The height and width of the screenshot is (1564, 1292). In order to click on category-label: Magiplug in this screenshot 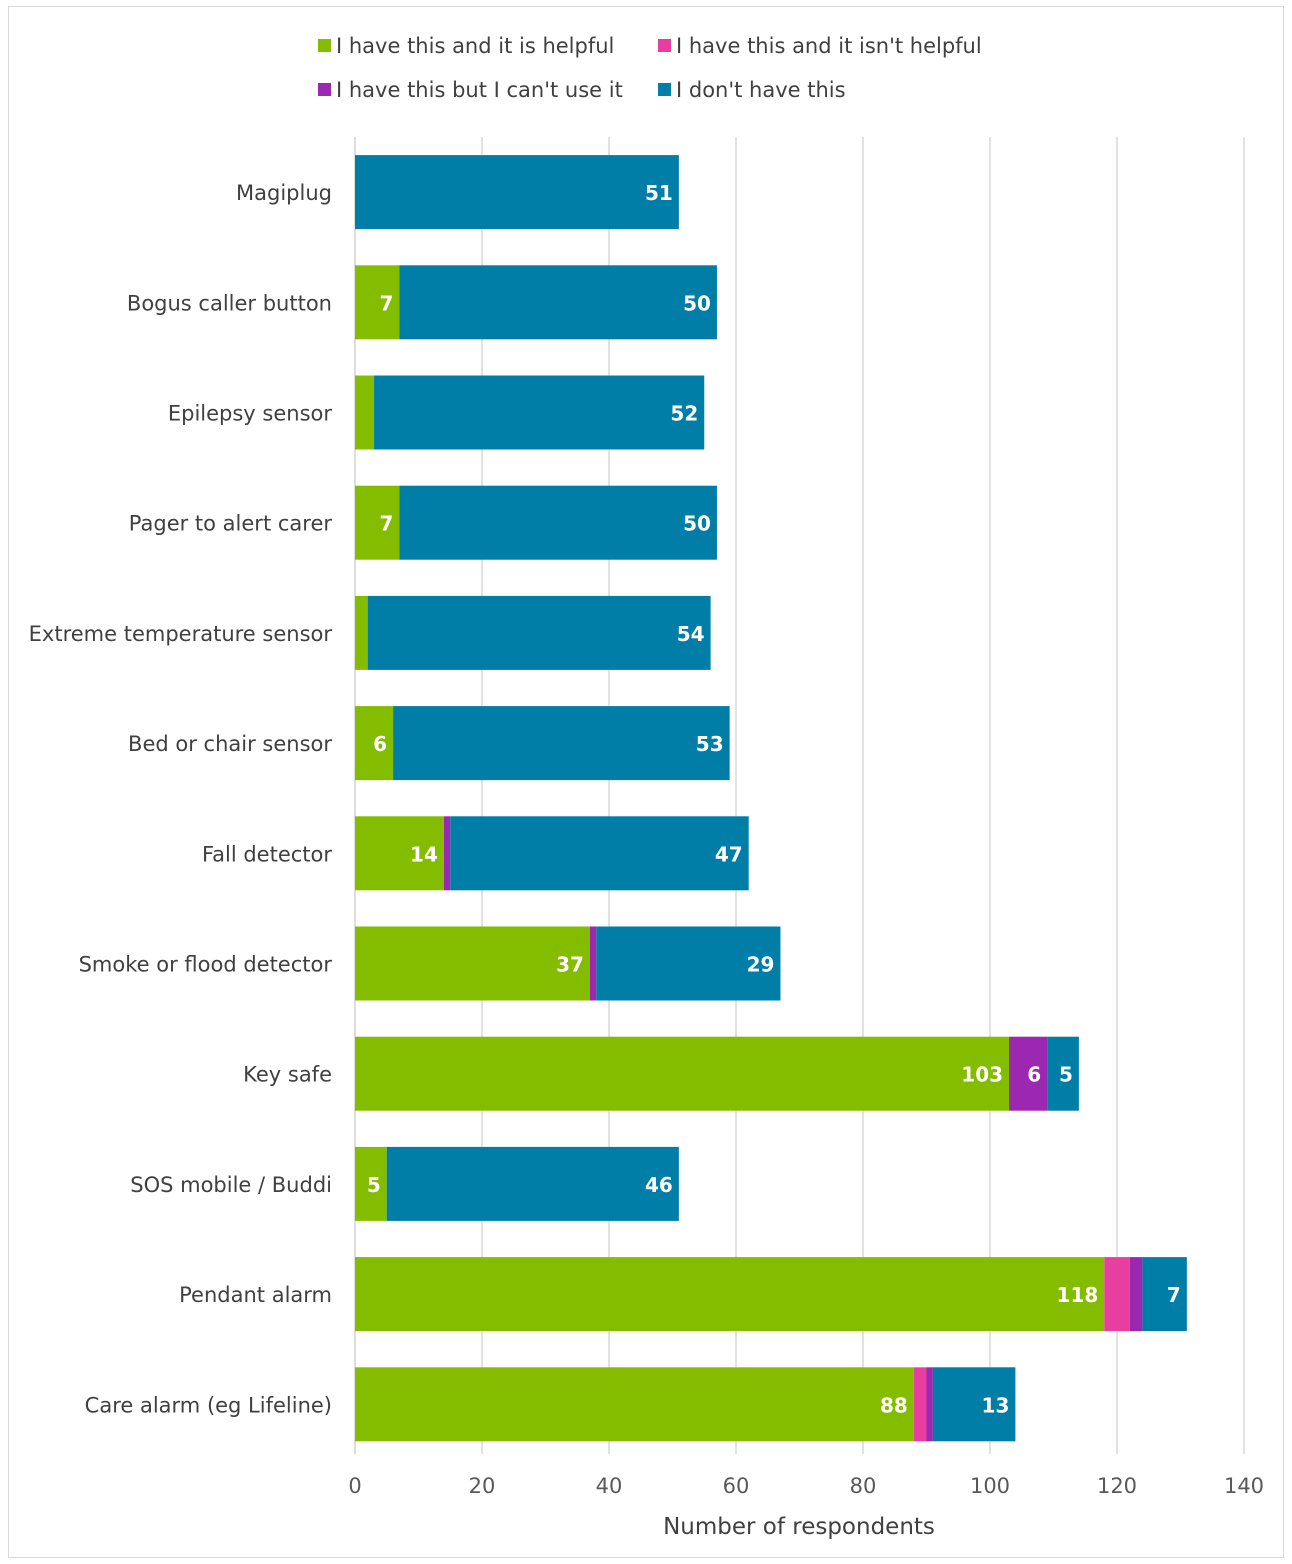, I will do `click(284, 193)`.